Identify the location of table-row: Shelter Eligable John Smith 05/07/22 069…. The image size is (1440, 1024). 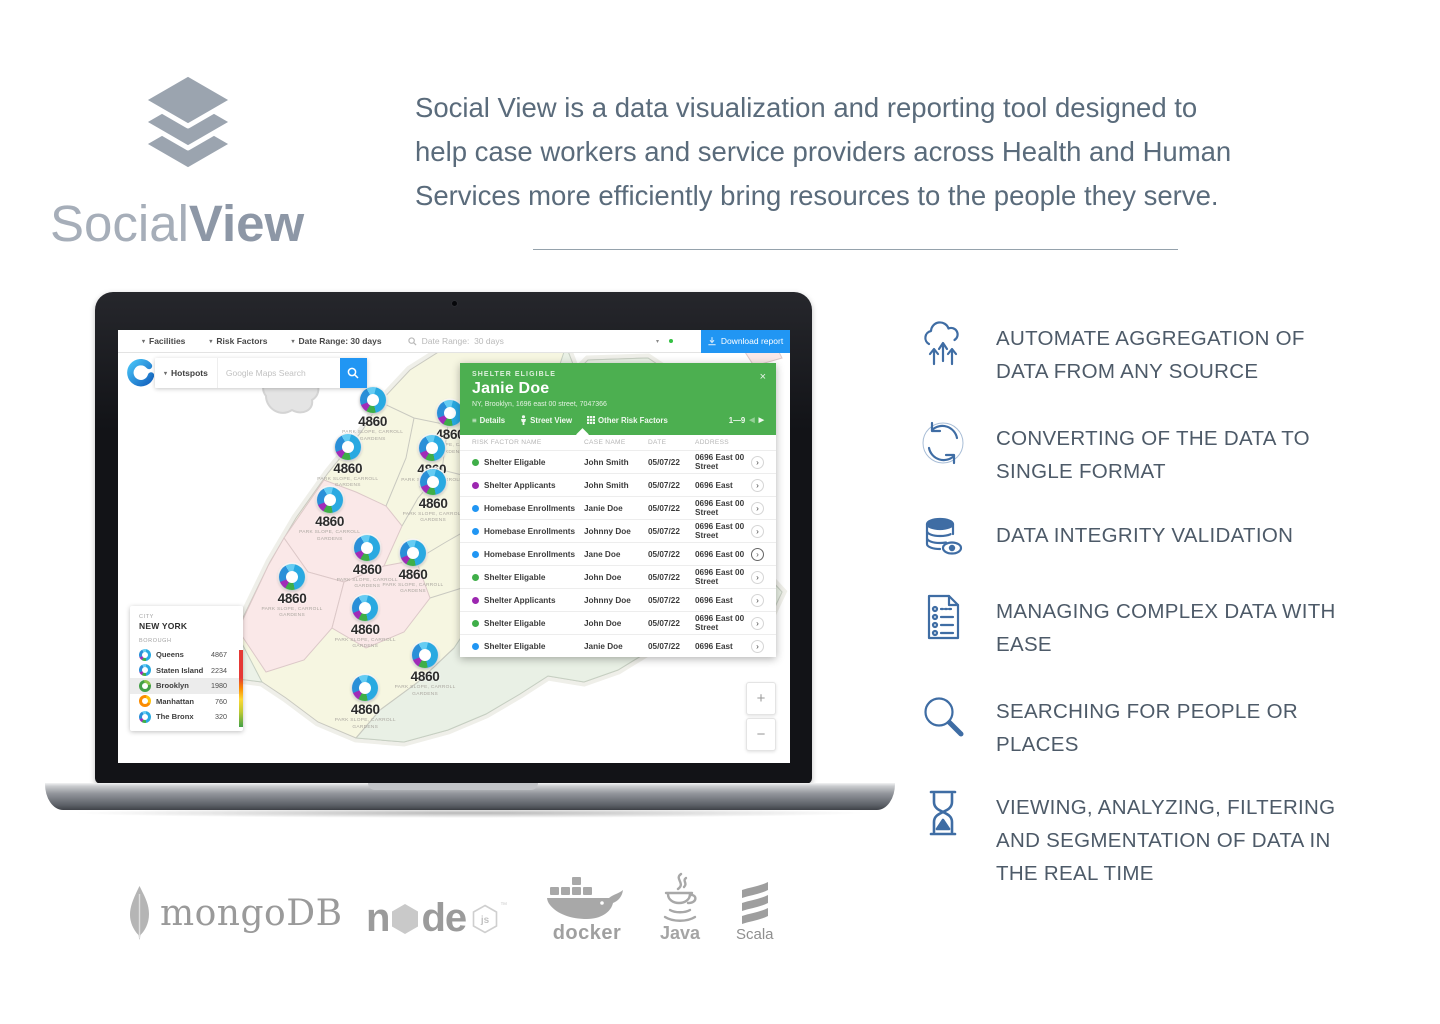
(618, 461).